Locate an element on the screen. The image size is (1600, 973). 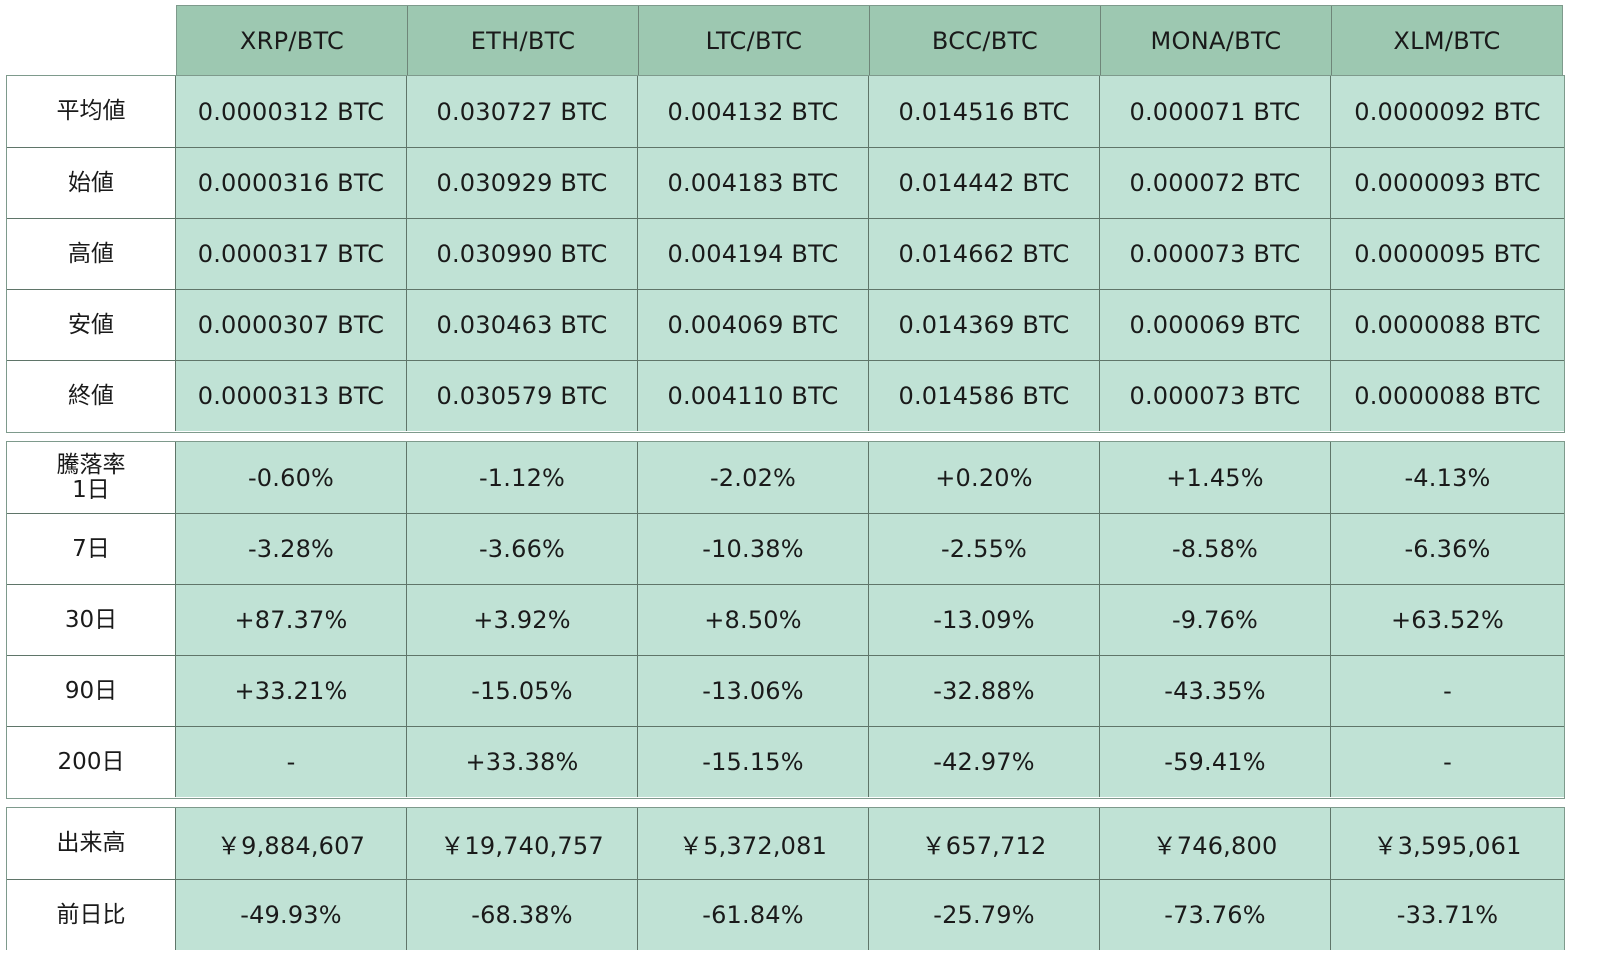
column-header-ltc-btc: LTC/BTC is located at coordinates (753, 41).